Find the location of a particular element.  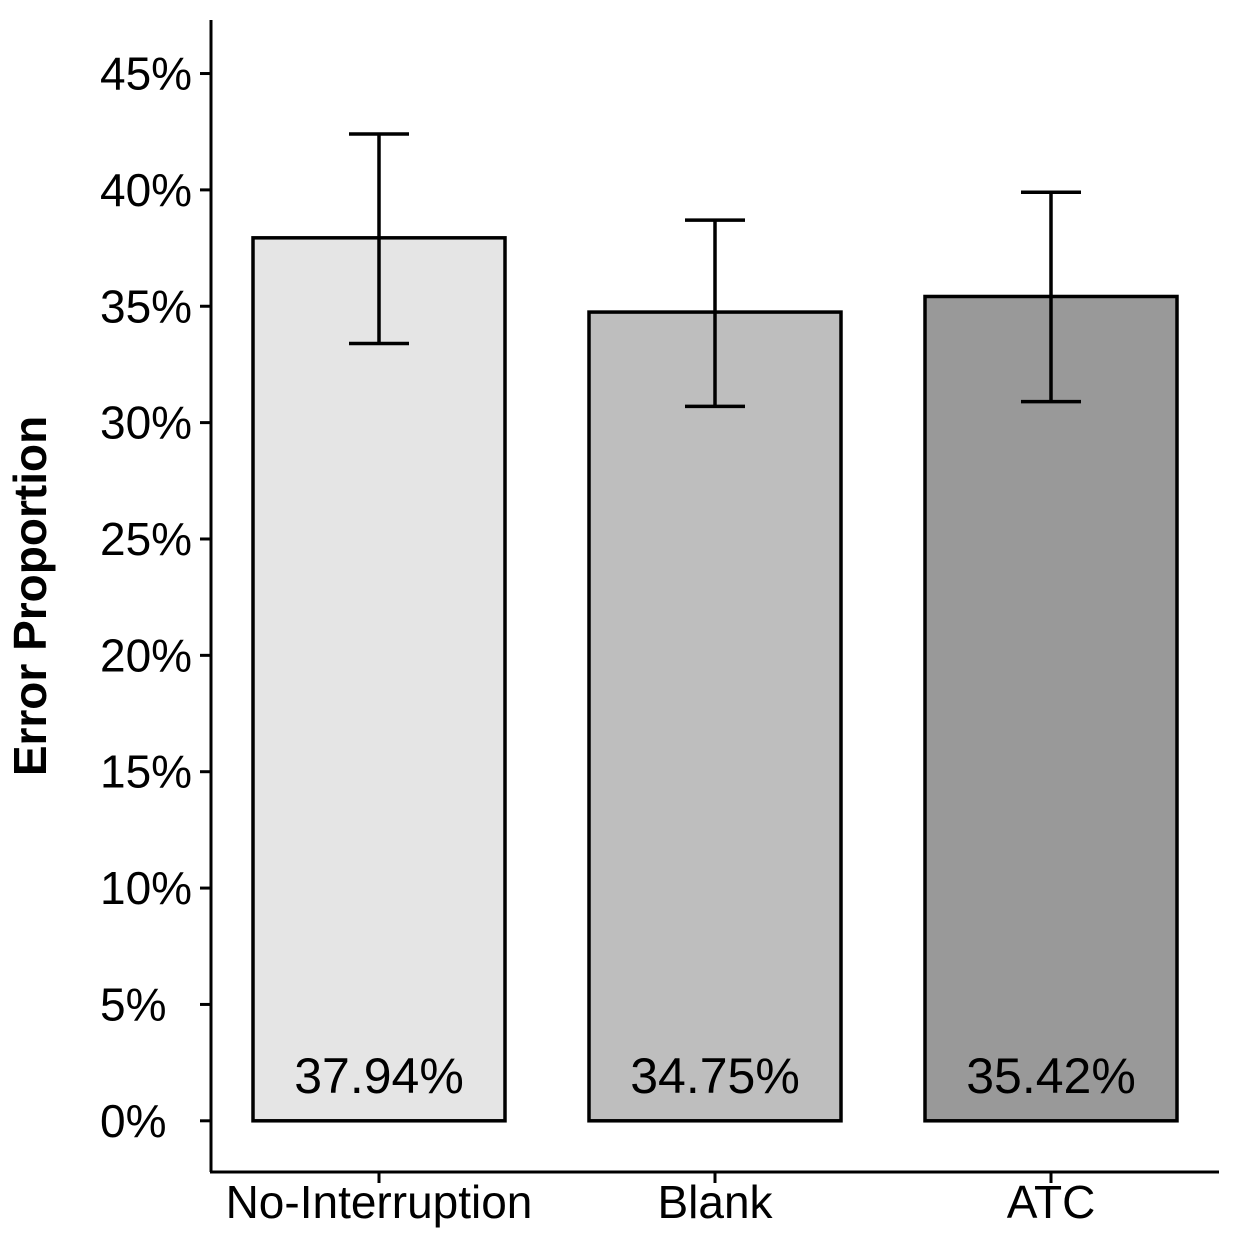

y-axis-title: Error Proportion is located at coordinates (30, 596).